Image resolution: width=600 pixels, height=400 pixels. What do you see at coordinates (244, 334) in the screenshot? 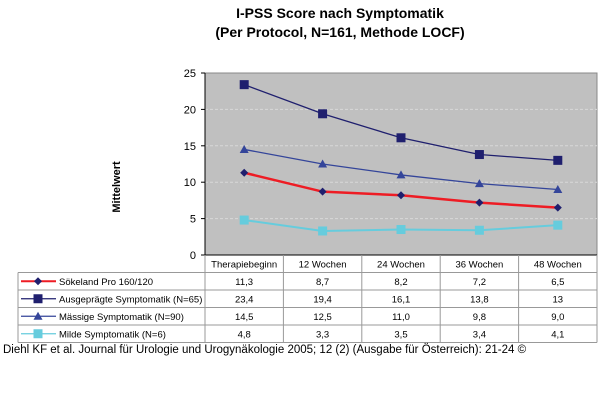
I see `data-table-cell: 4,8` at bounding box center [244, 334].